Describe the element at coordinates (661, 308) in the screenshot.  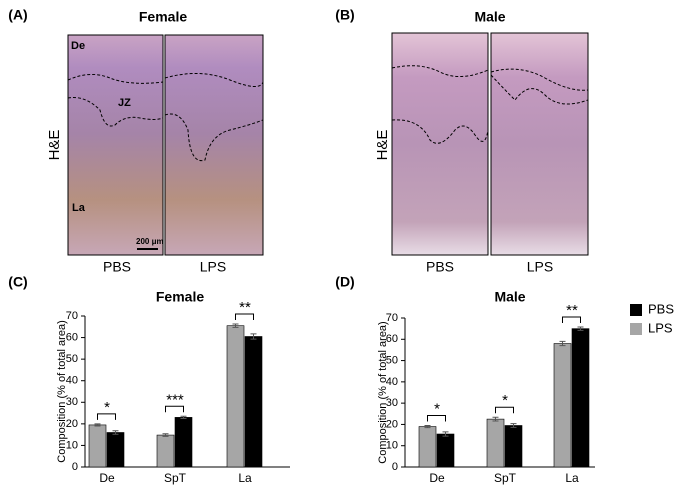
I see `legend-label: PBS` at that location.